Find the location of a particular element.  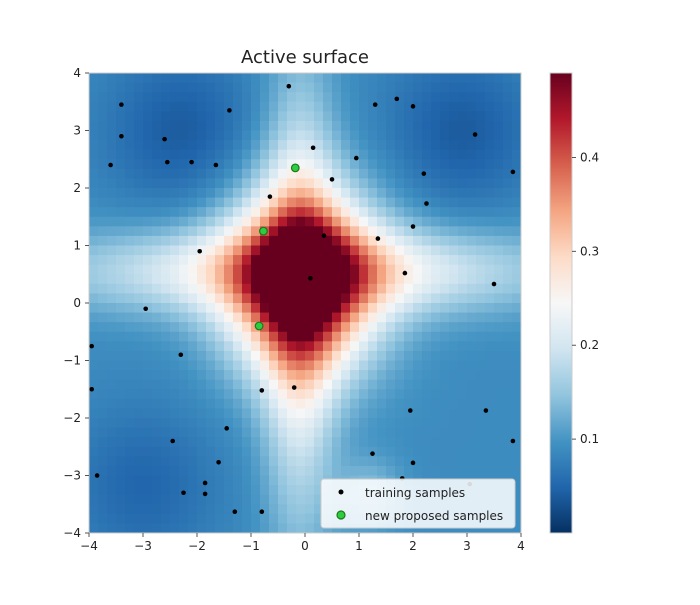

x-tick-label: 3 is located at coordinates (467, 546).